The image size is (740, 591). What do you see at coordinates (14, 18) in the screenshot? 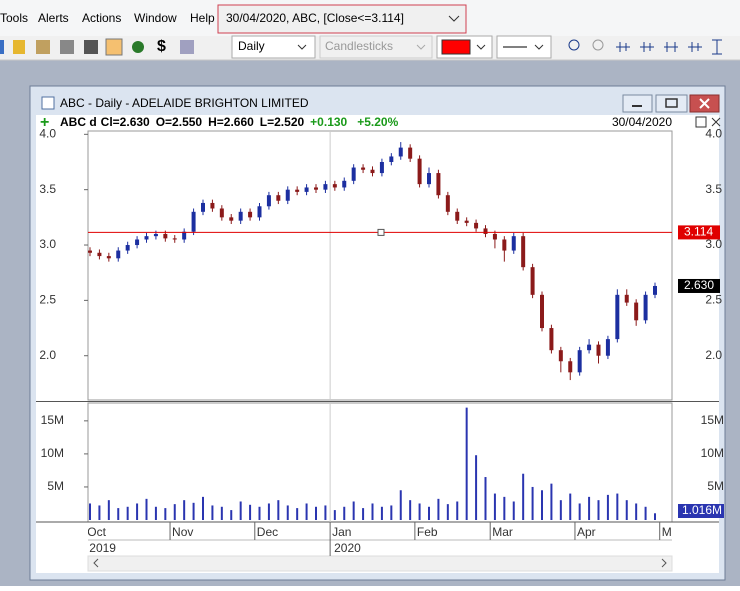
I see `menu-item: Tools` at bounding box center [14, 18].